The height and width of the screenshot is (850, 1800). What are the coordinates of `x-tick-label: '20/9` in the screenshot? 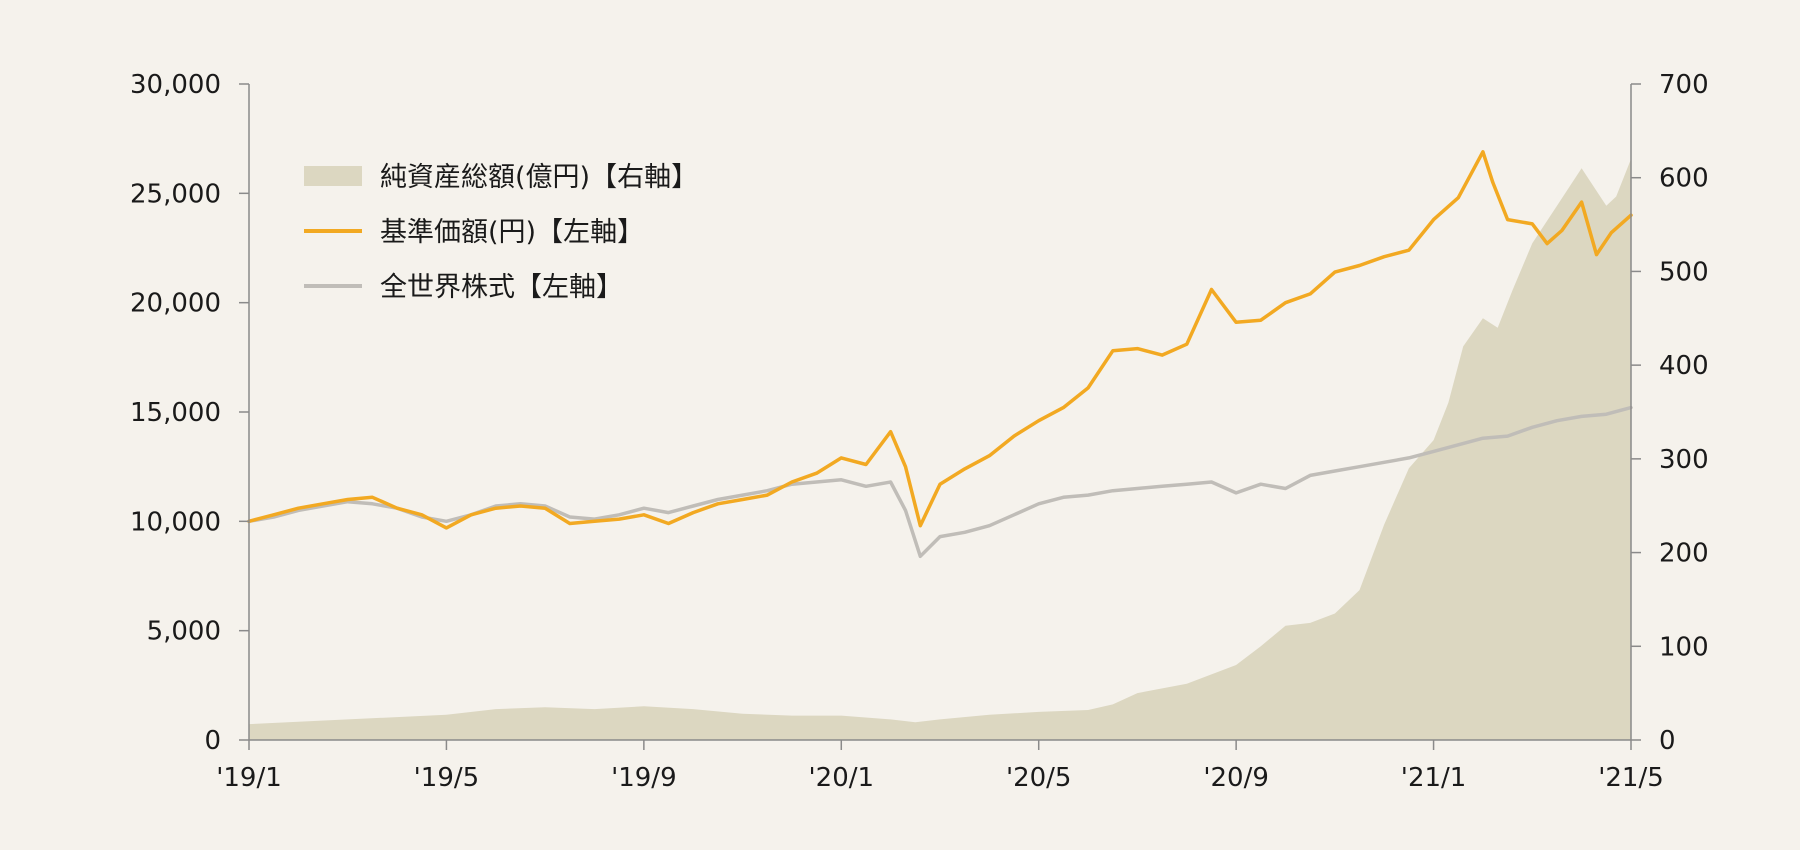 It's located at (1236, 778).